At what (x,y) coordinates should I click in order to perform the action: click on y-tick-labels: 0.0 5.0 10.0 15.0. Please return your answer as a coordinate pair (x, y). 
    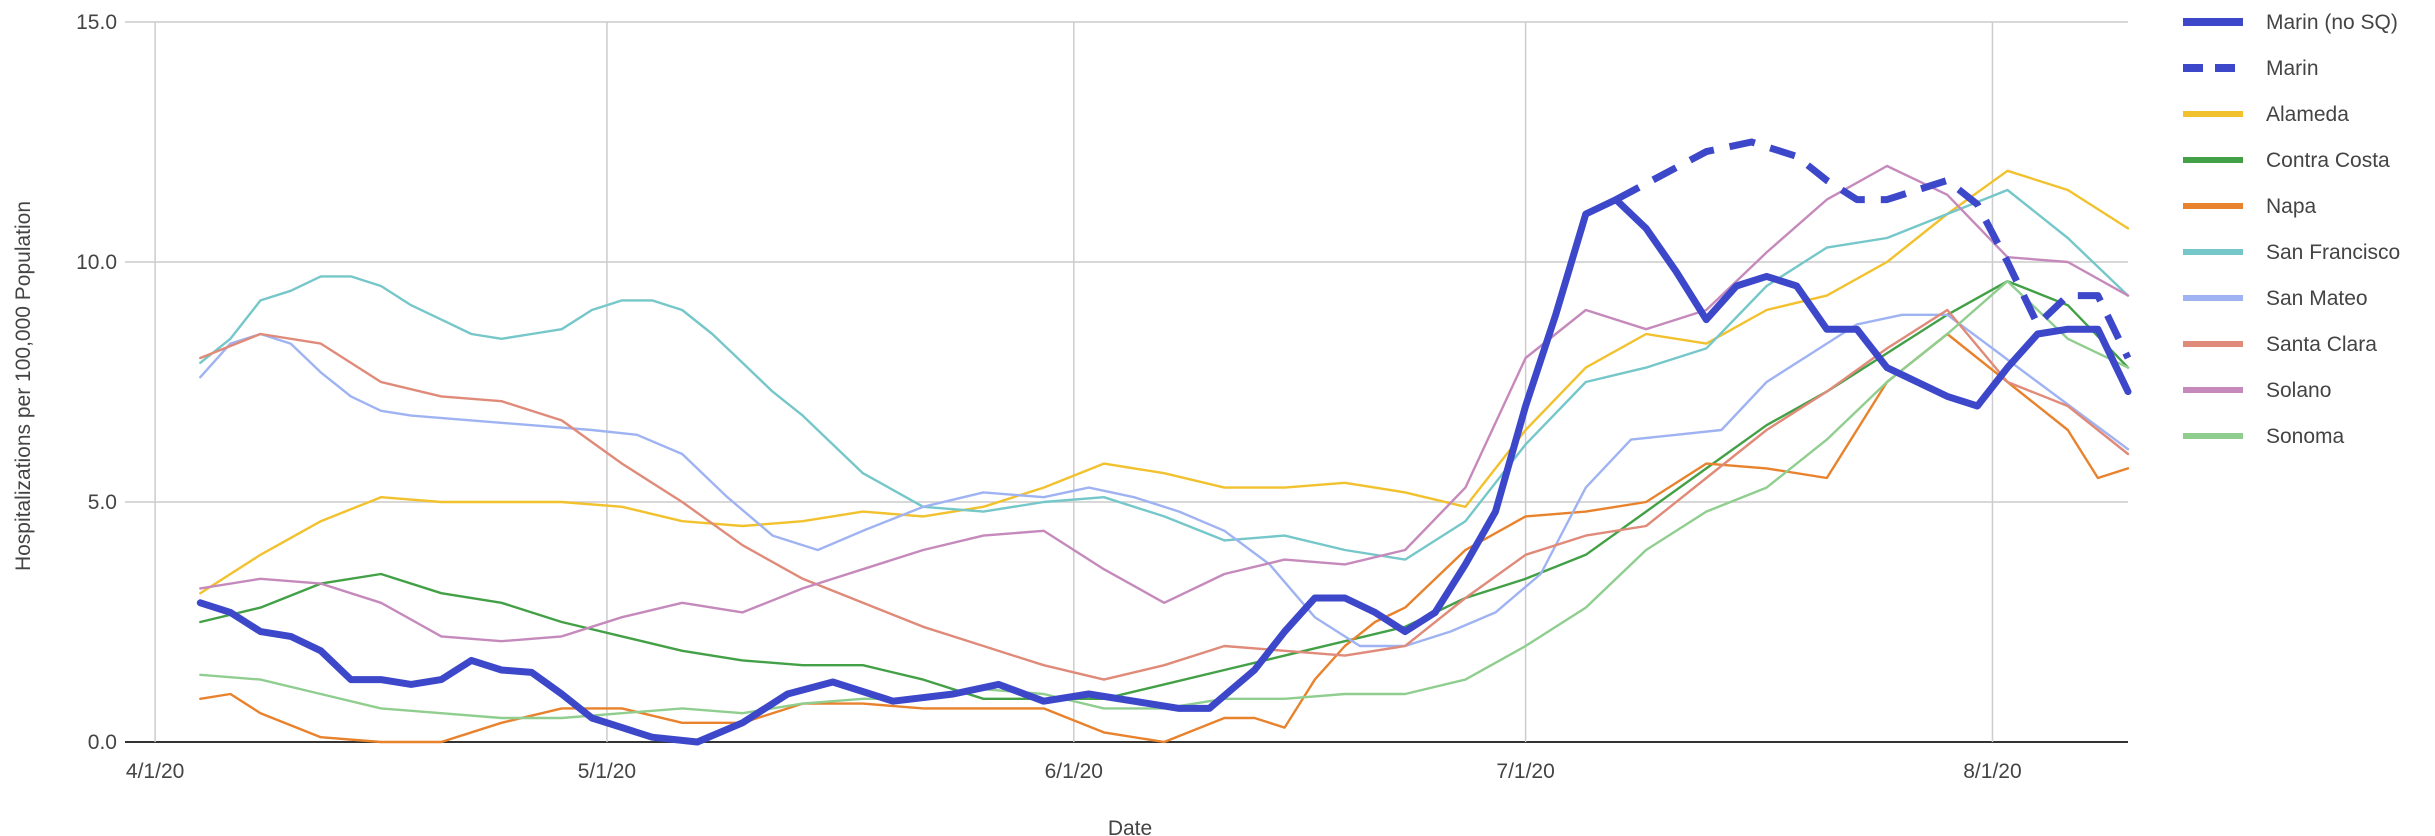
    Looking at the image, I should click on (96, 382).